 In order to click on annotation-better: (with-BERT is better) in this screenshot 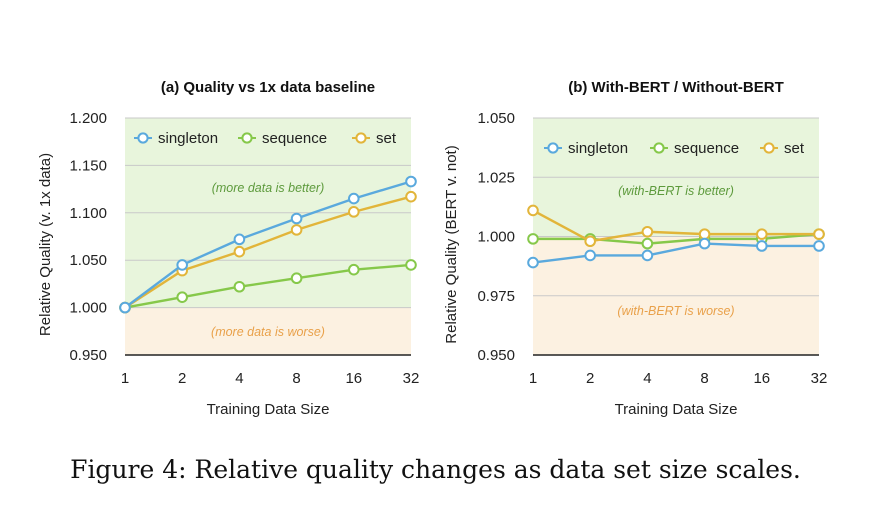, I will do `click(676, 191)`.